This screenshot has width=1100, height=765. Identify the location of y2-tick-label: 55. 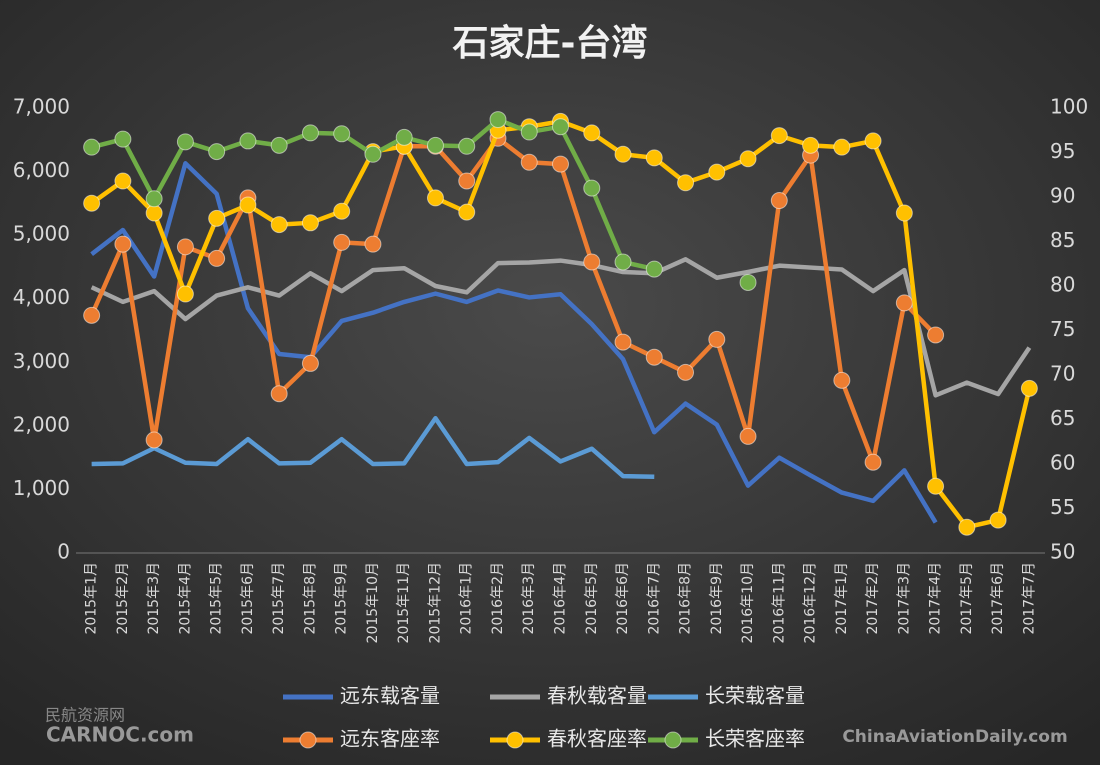
(1062, 507).